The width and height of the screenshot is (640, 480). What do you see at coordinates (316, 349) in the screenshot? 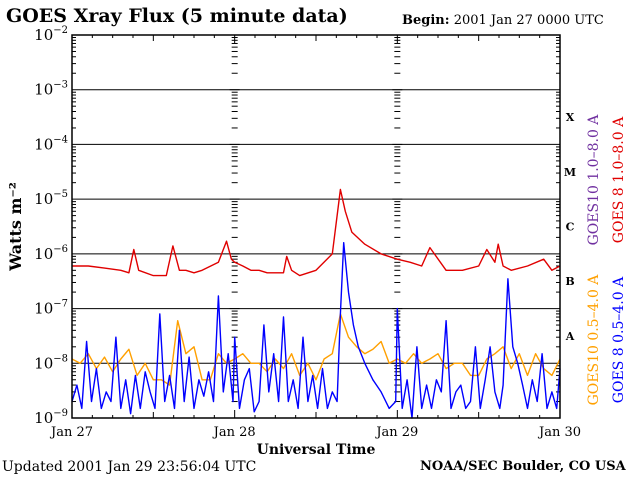
I see `series-line-goes10-0-5-4-0-a` at bounding box center [316, 349].